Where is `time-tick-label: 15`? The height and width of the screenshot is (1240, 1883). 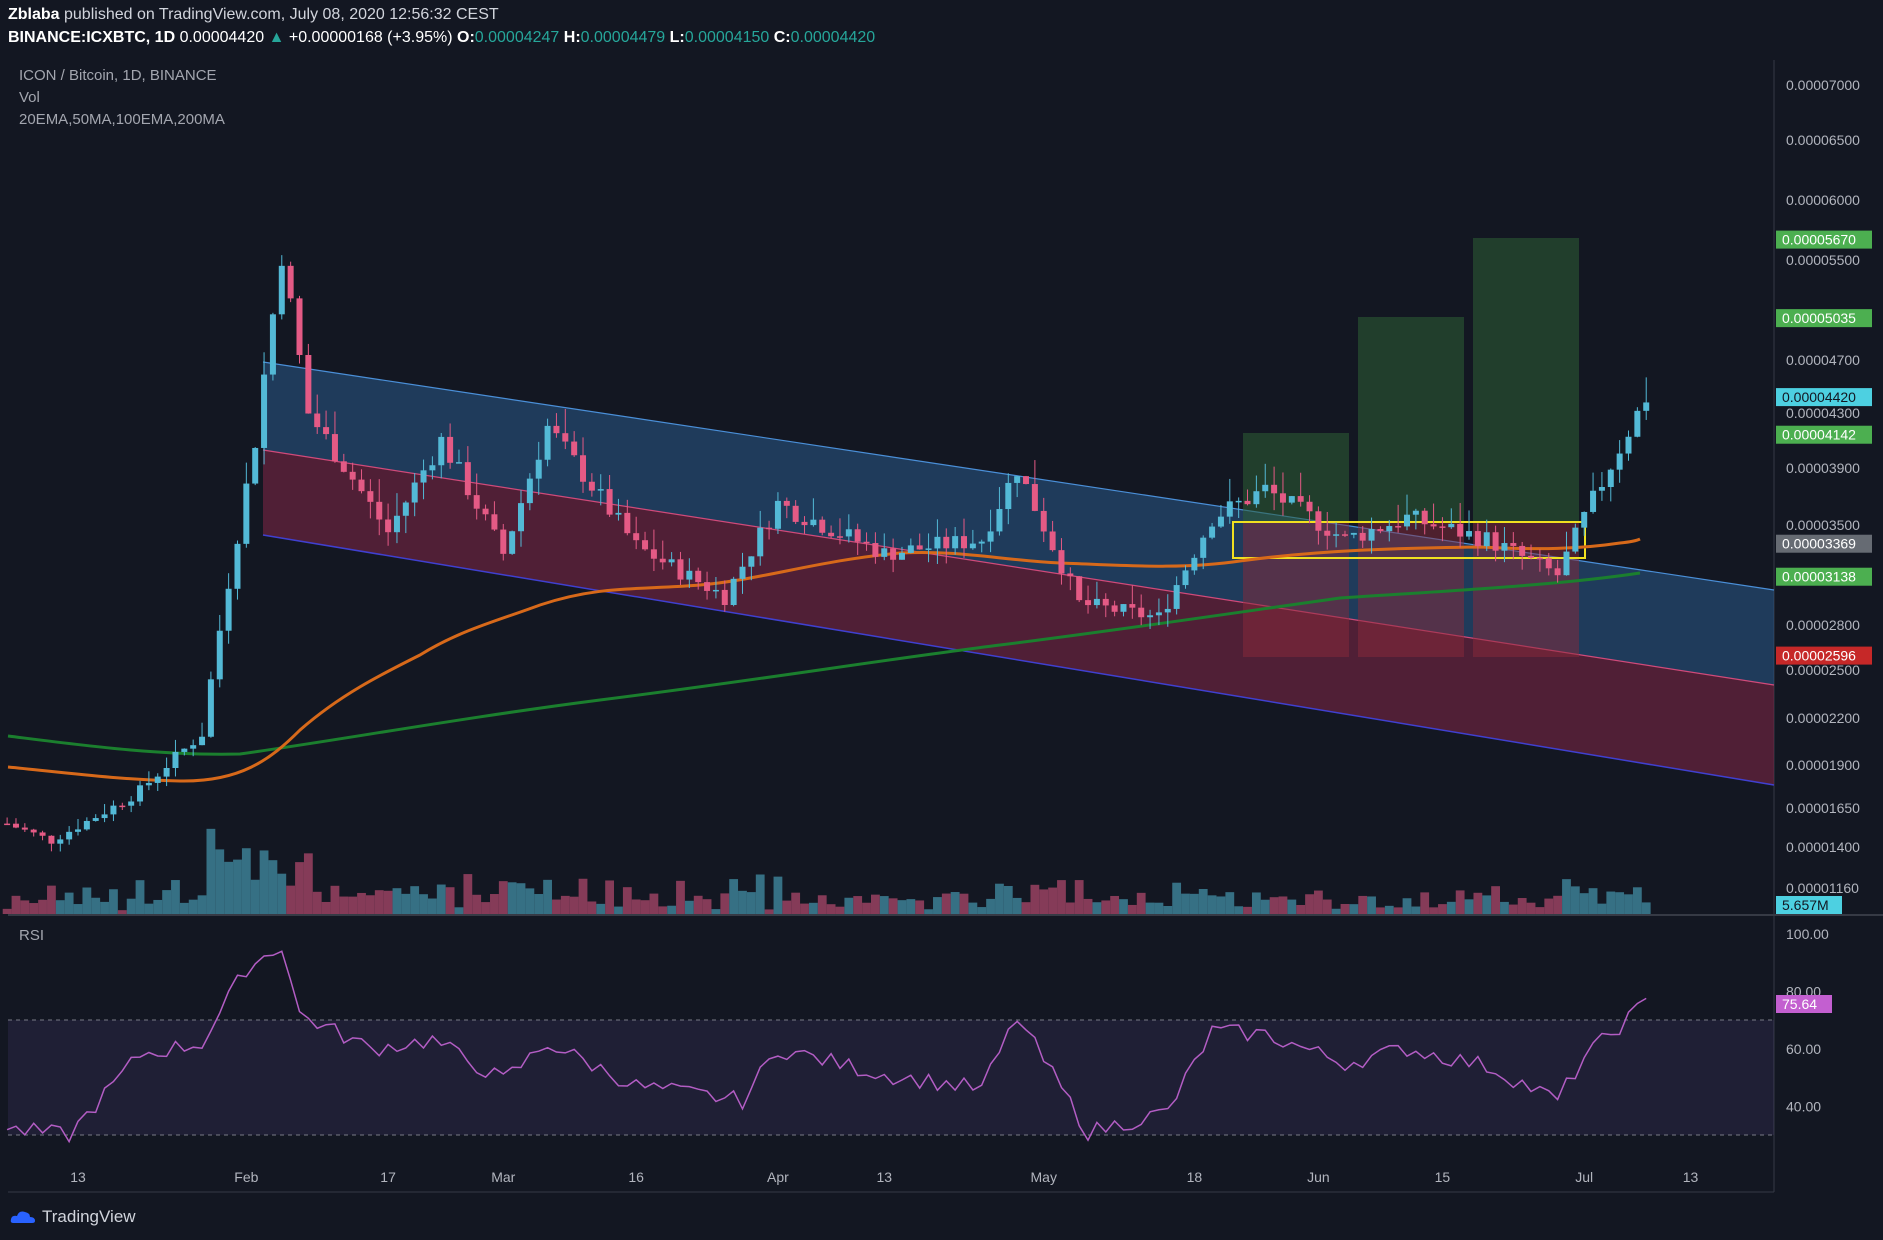
time-tick-label: 15 is located at coordinates (1443, 1177).